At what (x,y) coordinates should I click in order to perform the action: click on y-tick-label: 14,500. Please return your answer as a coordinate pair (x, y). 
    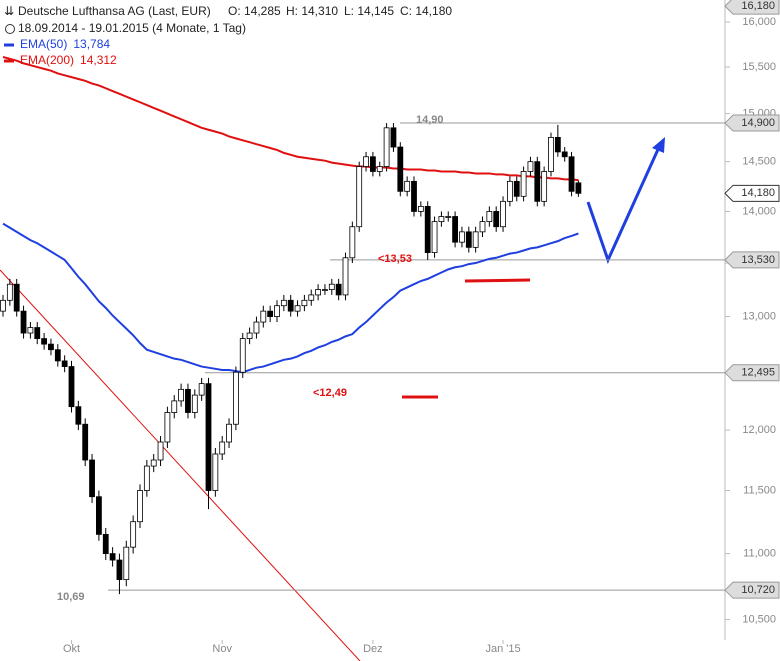
    Looking at the image, I should click on (759, 162).